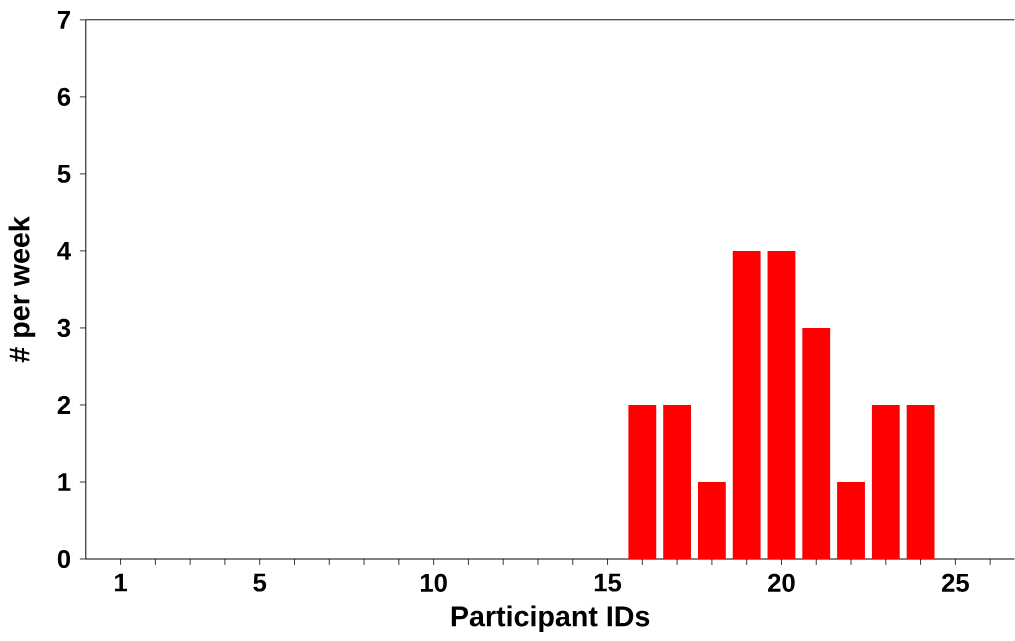  Describe the element at coordinates (64, 97) in the screenshot. I see `y-tick-label: 6` at that location.